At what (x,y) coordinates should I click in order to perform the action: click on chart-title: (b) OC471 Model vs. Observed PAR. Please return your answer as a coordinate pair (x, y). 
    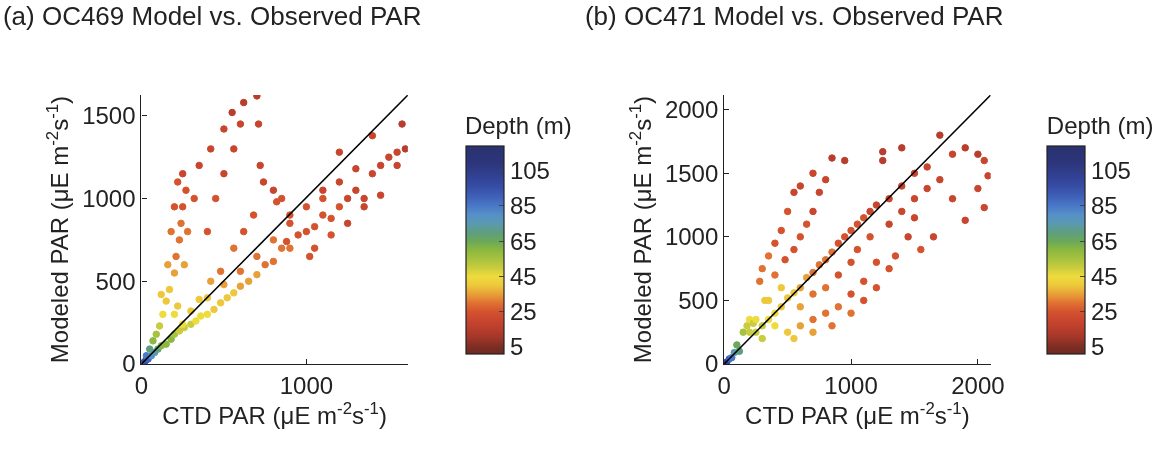
    Looking at the image, I should click on (794, 16).